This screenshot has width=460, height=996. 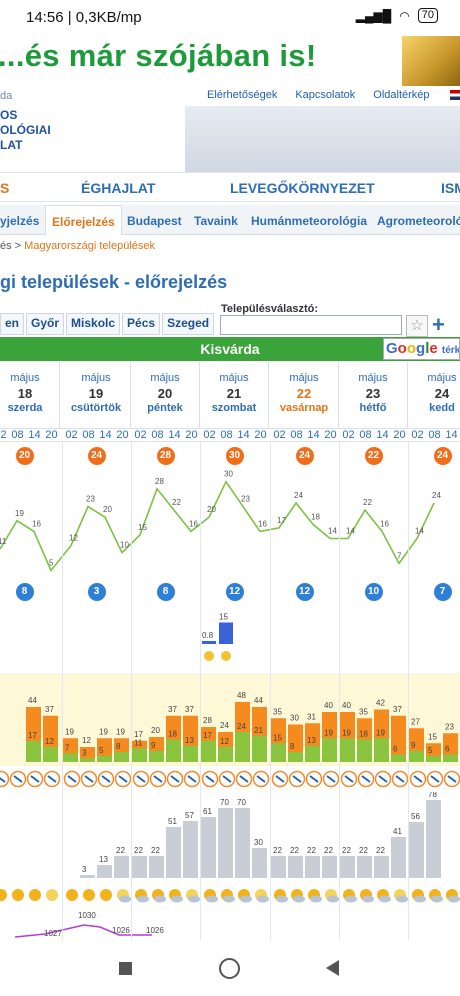 I want to click on home-icon, so click(x=229, y=968).